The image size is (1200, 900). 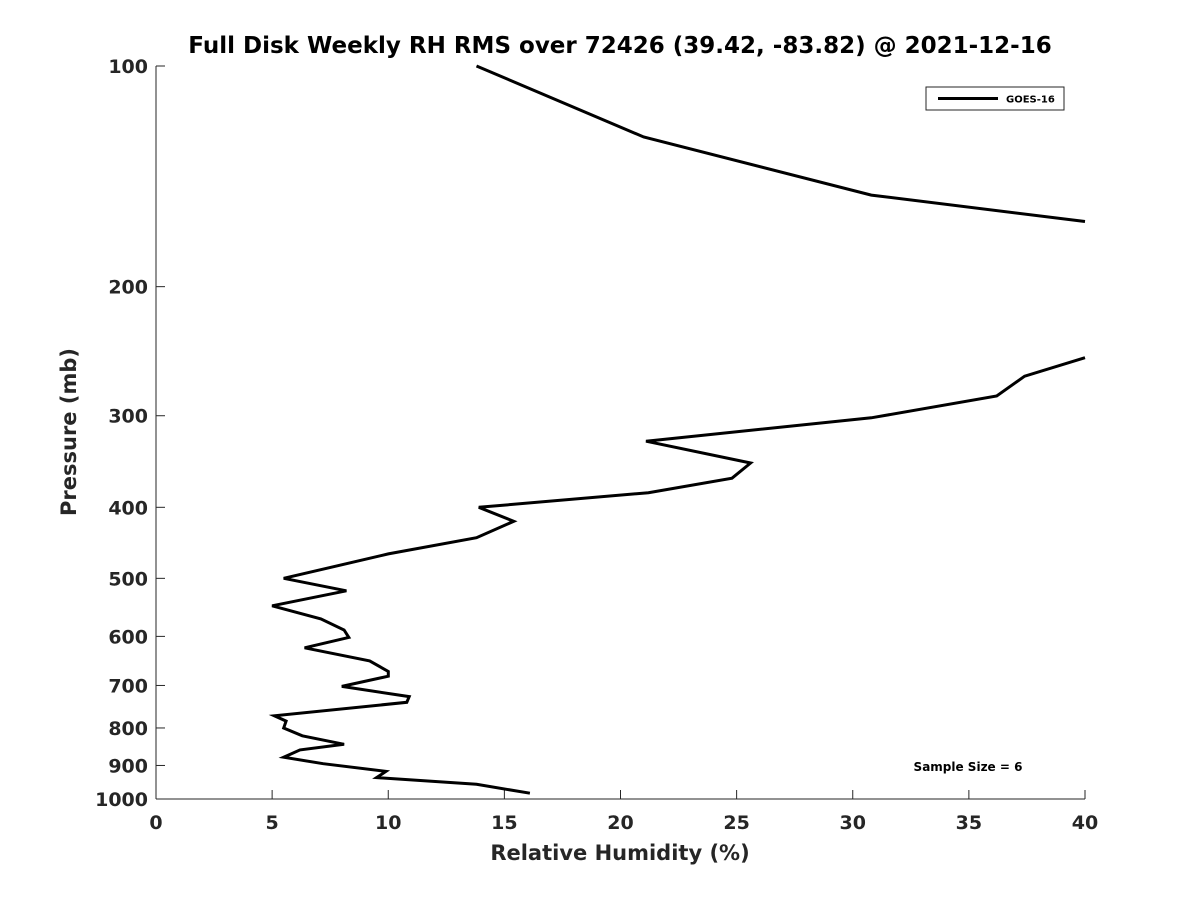 I want to click on y-tick-label-400: 400, so click(x=128, y=508).